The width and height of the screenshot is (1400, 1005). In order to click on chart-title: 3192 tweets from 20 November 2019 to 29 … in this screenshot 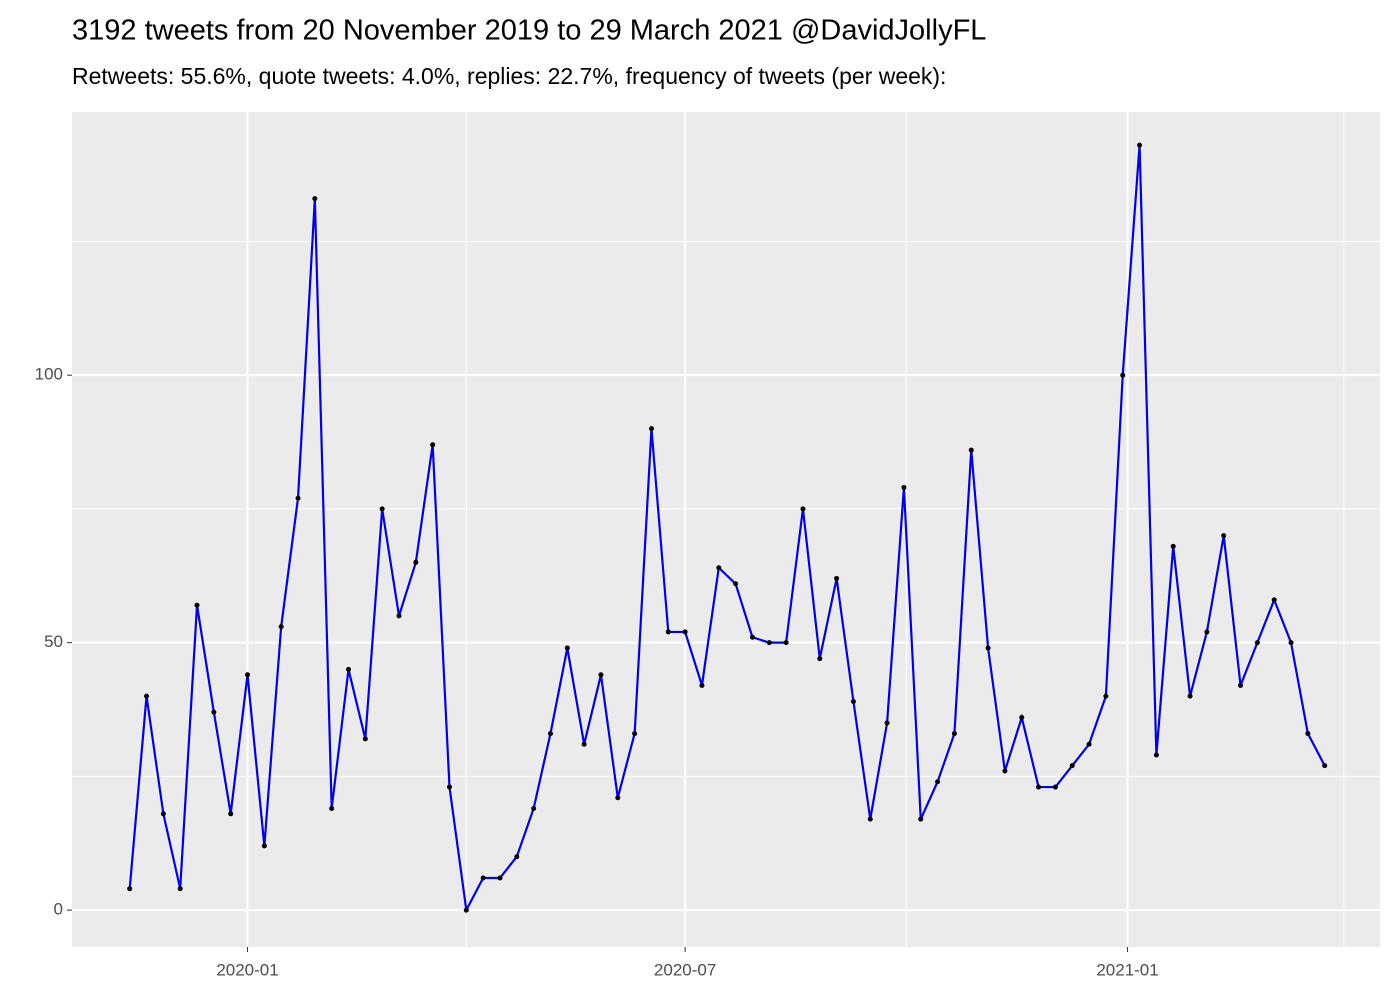, I will do `click(529, 31)`.